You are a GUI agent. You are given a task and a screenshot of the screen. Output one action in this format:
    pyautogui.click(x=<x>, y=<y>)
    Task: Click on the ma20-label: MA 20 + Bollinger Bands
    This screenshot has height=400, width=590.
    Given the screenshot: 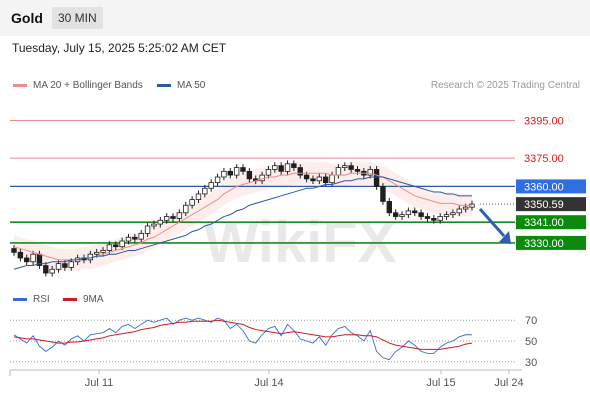 What is the action you would take?
    pyautogui.click(x=88, y=85)
    